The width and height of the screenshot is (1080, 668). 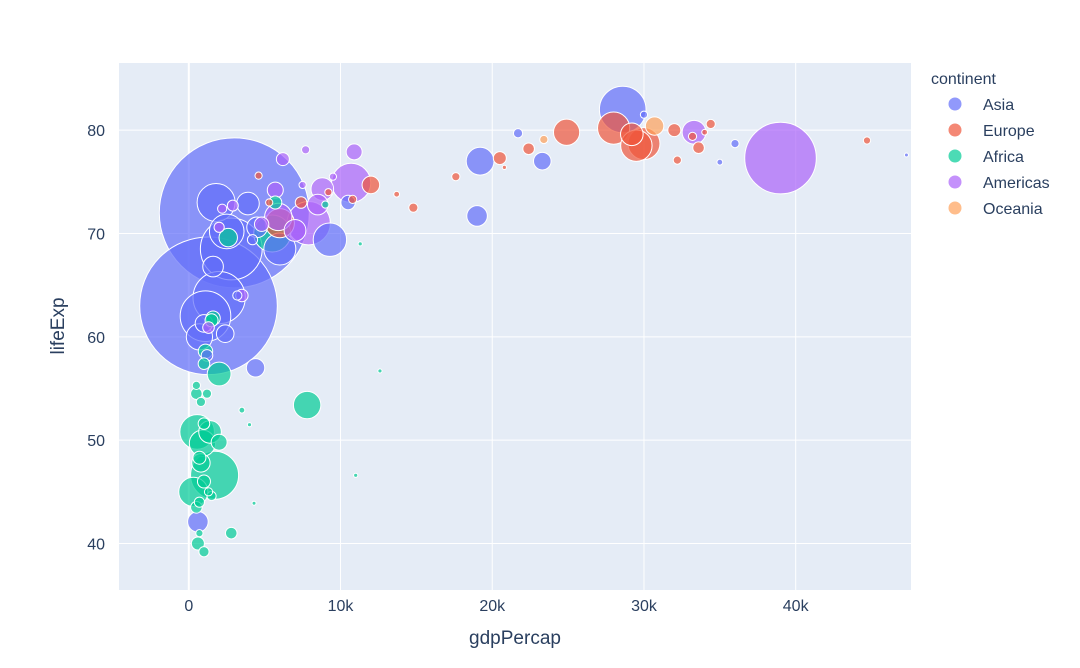 I want to click on x-tick-label: 10k, so click(x=341, y=606).